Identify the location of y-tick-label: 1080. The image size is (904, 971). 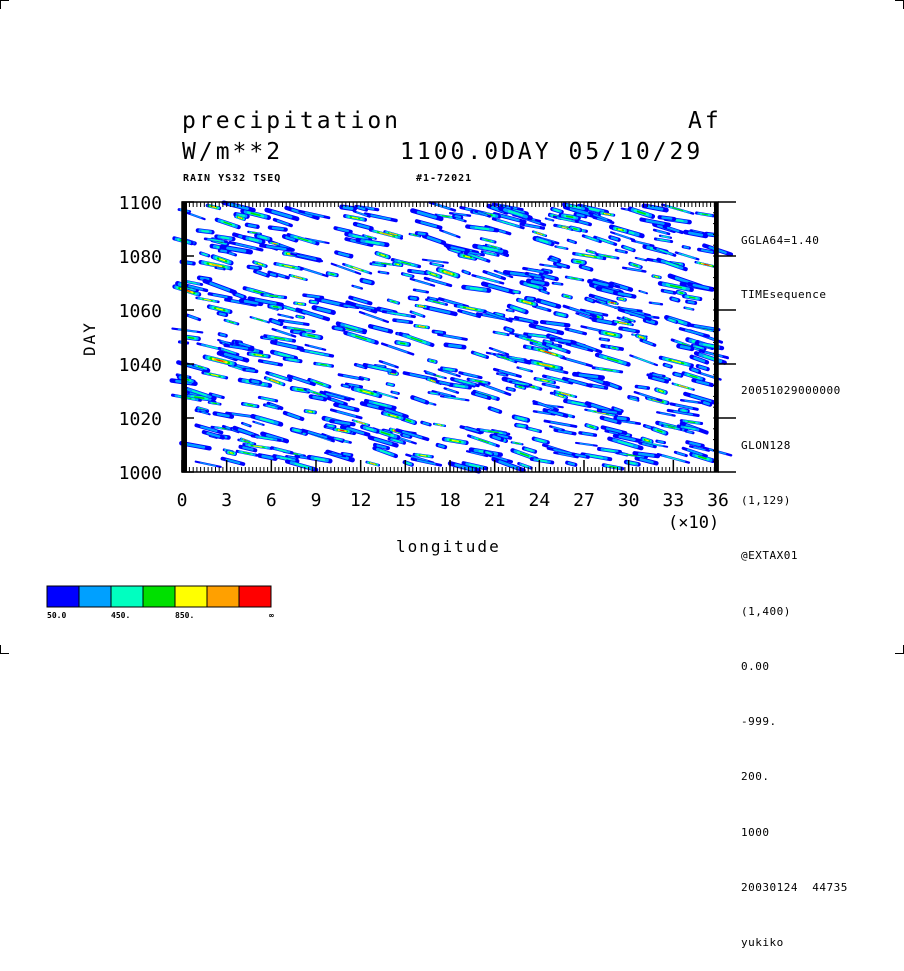
(140, 257).